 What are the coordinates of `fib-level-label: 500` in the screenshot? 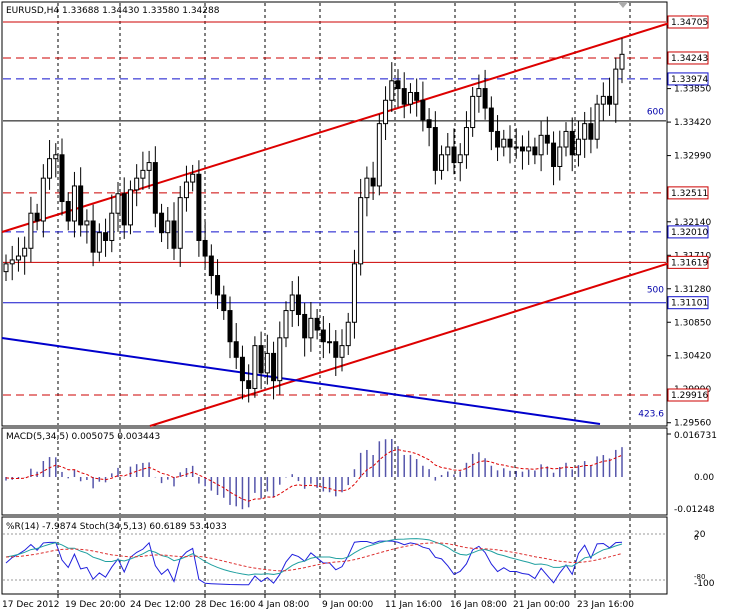 It's located at (655, 291).